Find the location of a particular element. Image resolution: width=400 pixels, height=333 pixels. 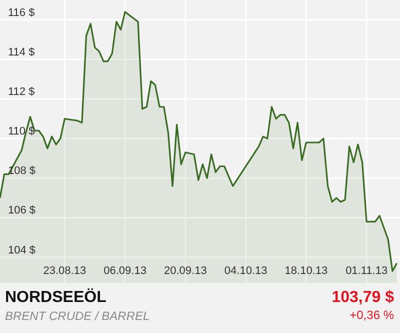

y-tick-label: 114 $ is located at coordinates (21, 52).